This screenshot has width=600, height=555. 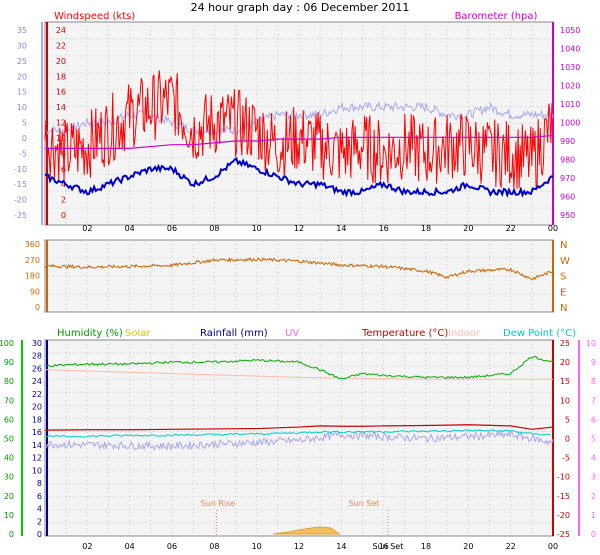 I want to click on chart-title: 24 hour graph day : 06 December 2011, so click(x=300, y=7).